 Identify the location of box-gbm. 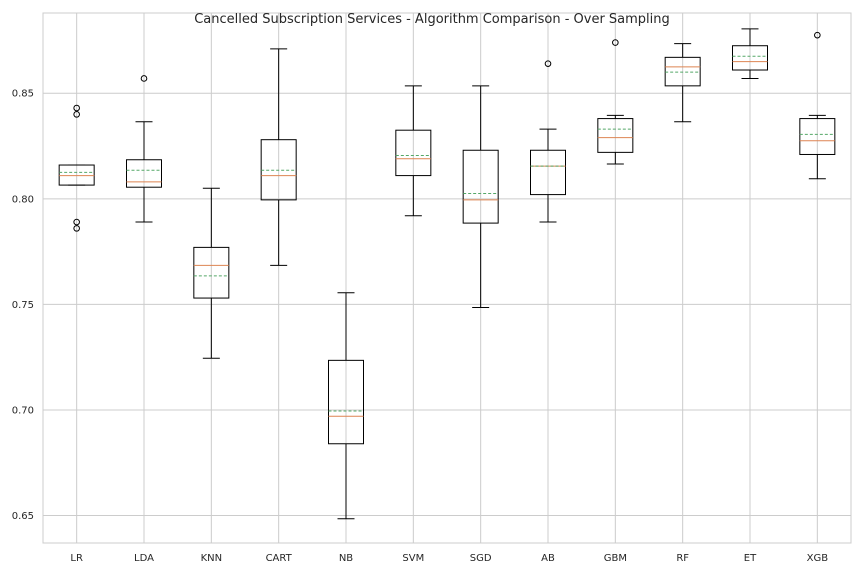
(615, 102).